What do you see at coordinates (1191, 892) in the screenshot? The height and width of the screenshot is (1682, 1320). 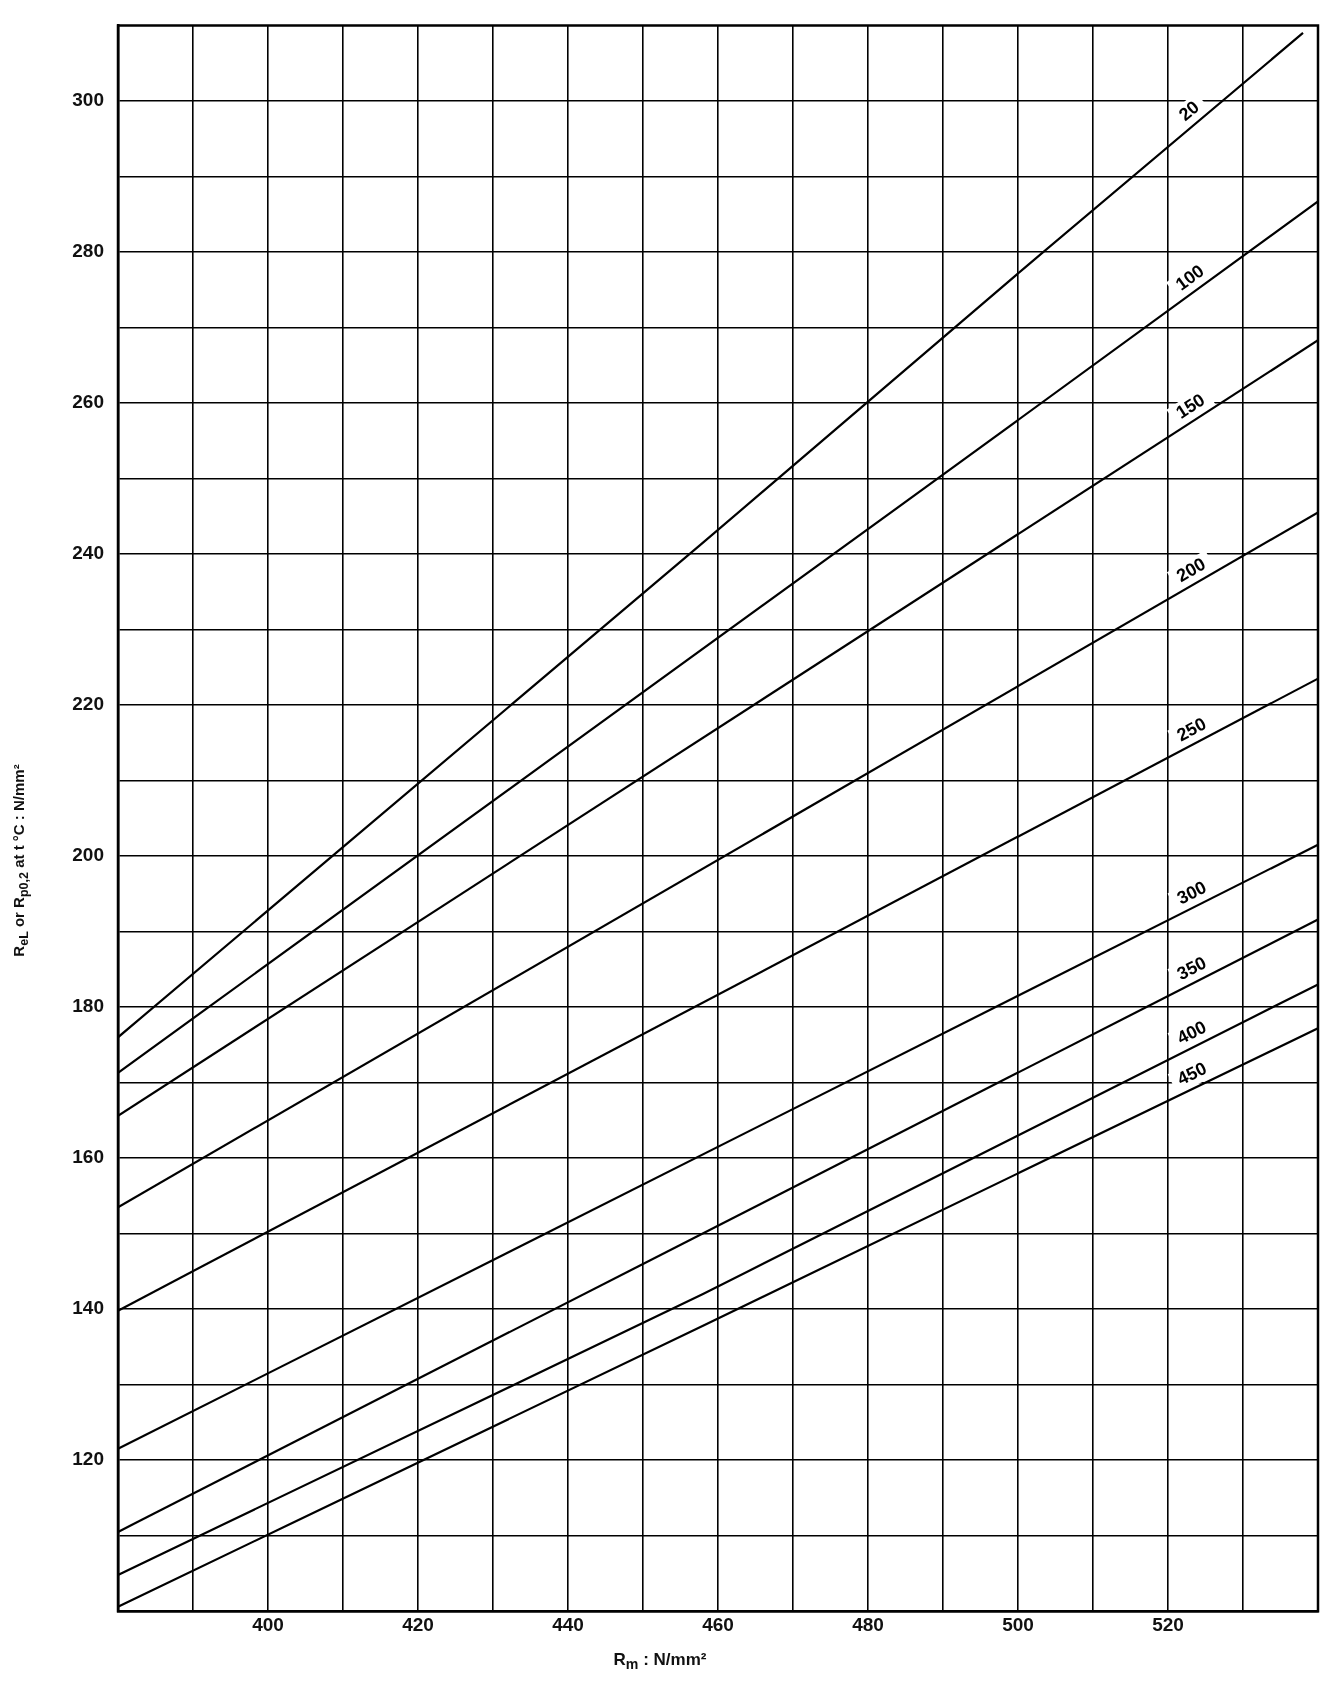 I see `text: 300` at bounding box center [1191, 892].